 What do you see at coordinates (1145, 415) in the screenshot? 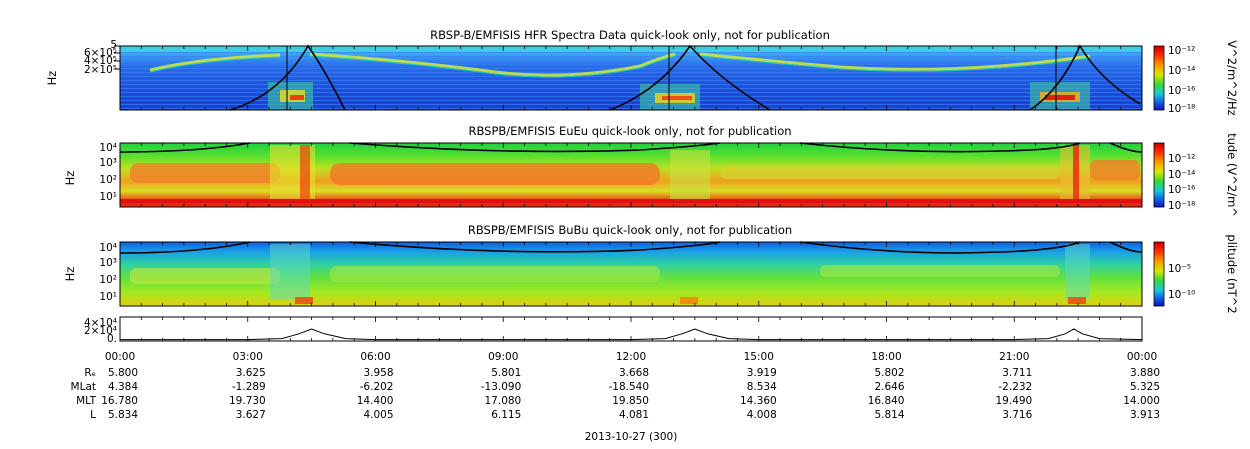
I see `ephemeris-value: 3.913` at bounding box center [1145, 415].